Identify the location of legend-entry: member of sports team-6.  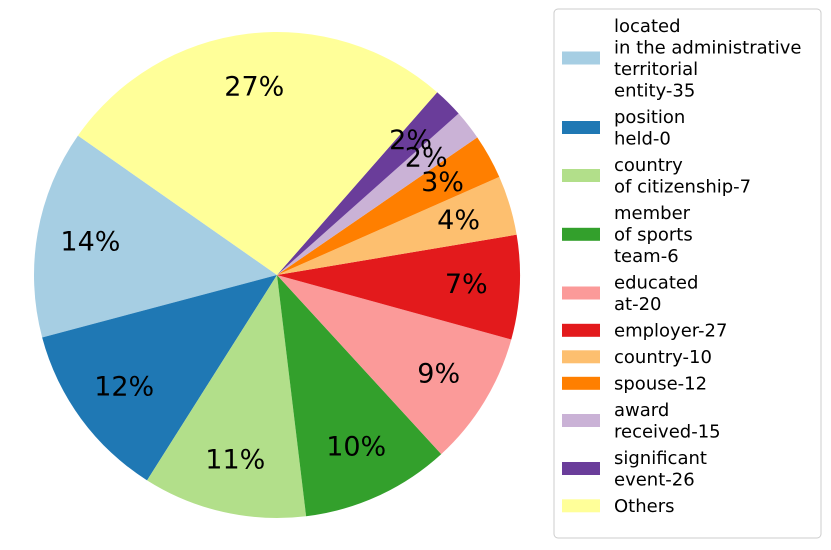
(627, 235).